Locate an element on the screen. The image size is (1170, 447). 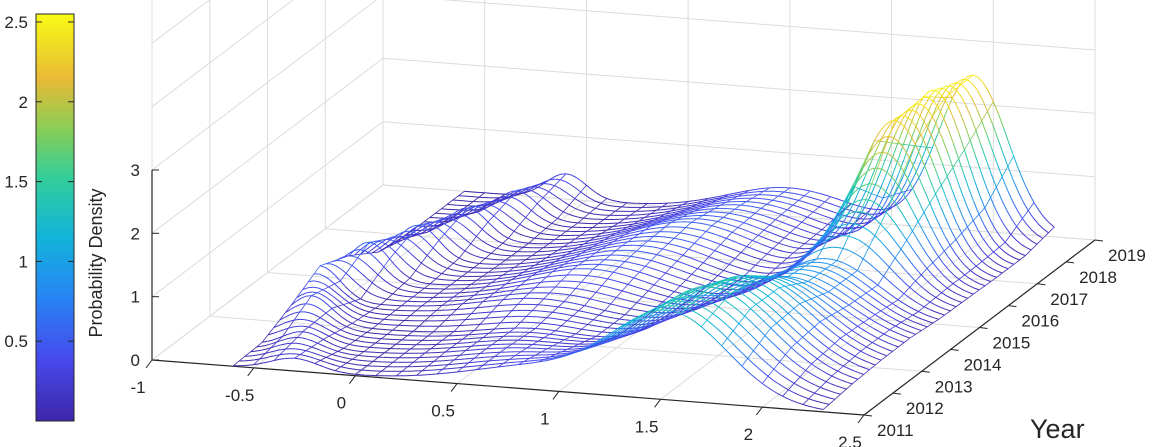
grid-line is located at coordinates (267, 209).